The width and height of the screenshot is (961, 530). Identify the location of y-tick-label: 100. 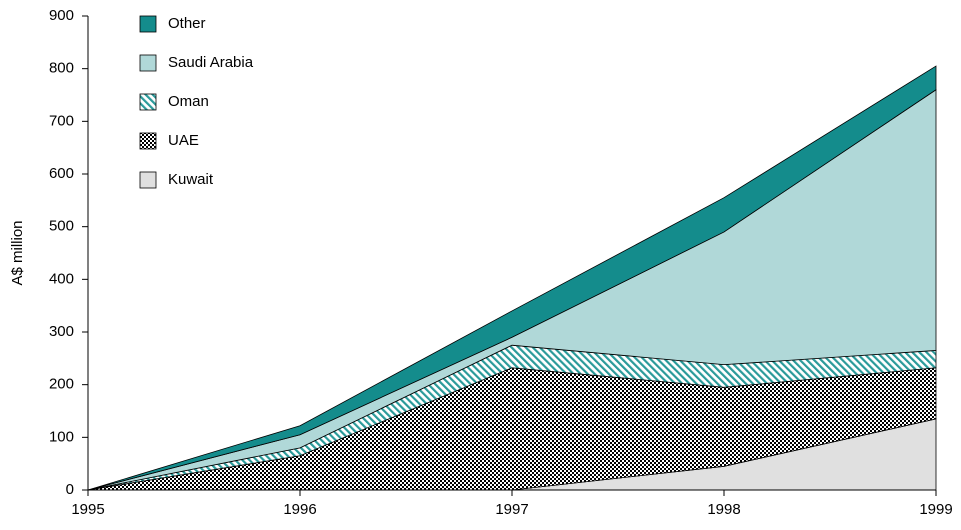
(61, 436).